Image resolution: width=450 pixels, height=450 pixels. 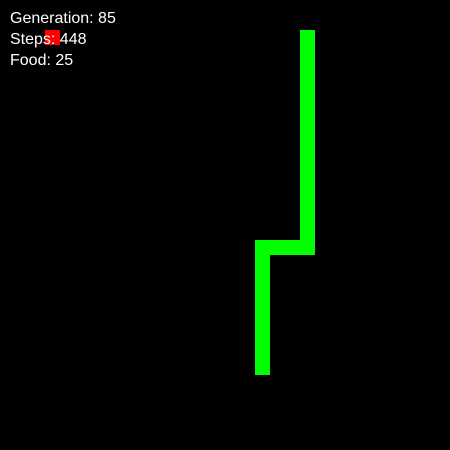 What do you see at coordinates (52, 37) in the screenshot?
I see `food-pellet` at bounding box center [52, 37].